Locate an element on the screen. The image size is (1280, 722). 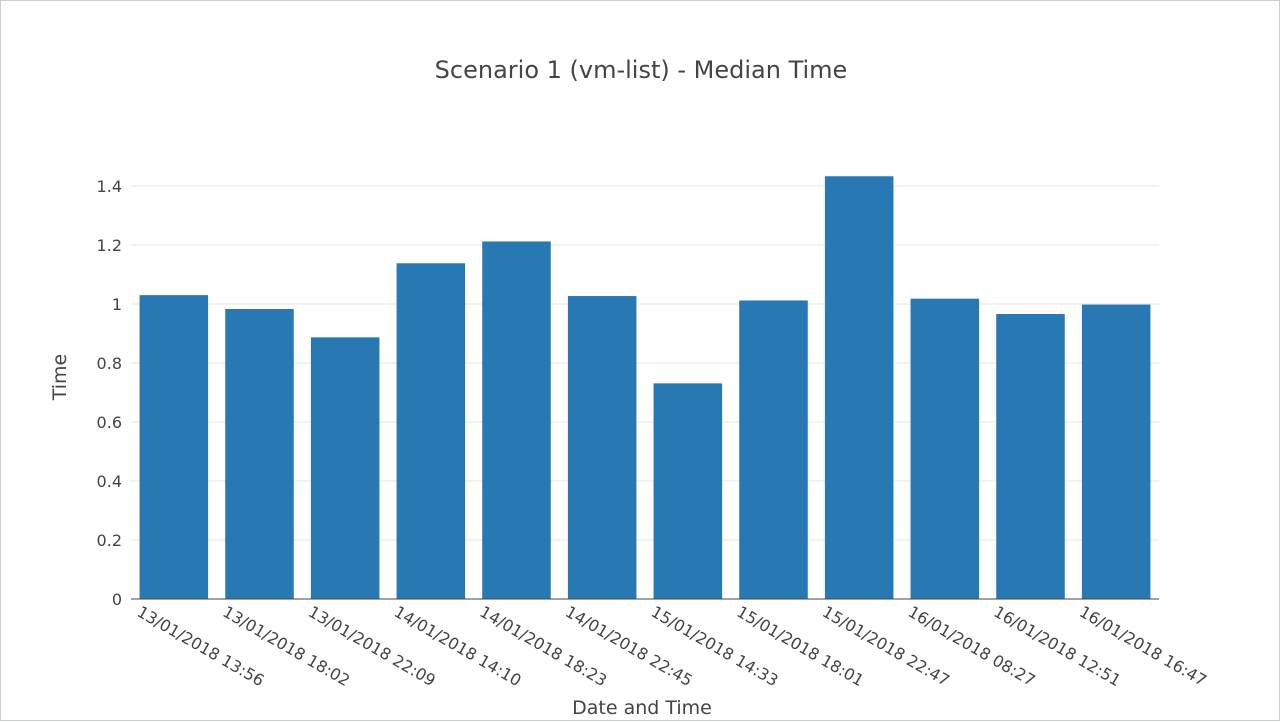
y-tick-label: 1 is located at coordinates (117, 304).